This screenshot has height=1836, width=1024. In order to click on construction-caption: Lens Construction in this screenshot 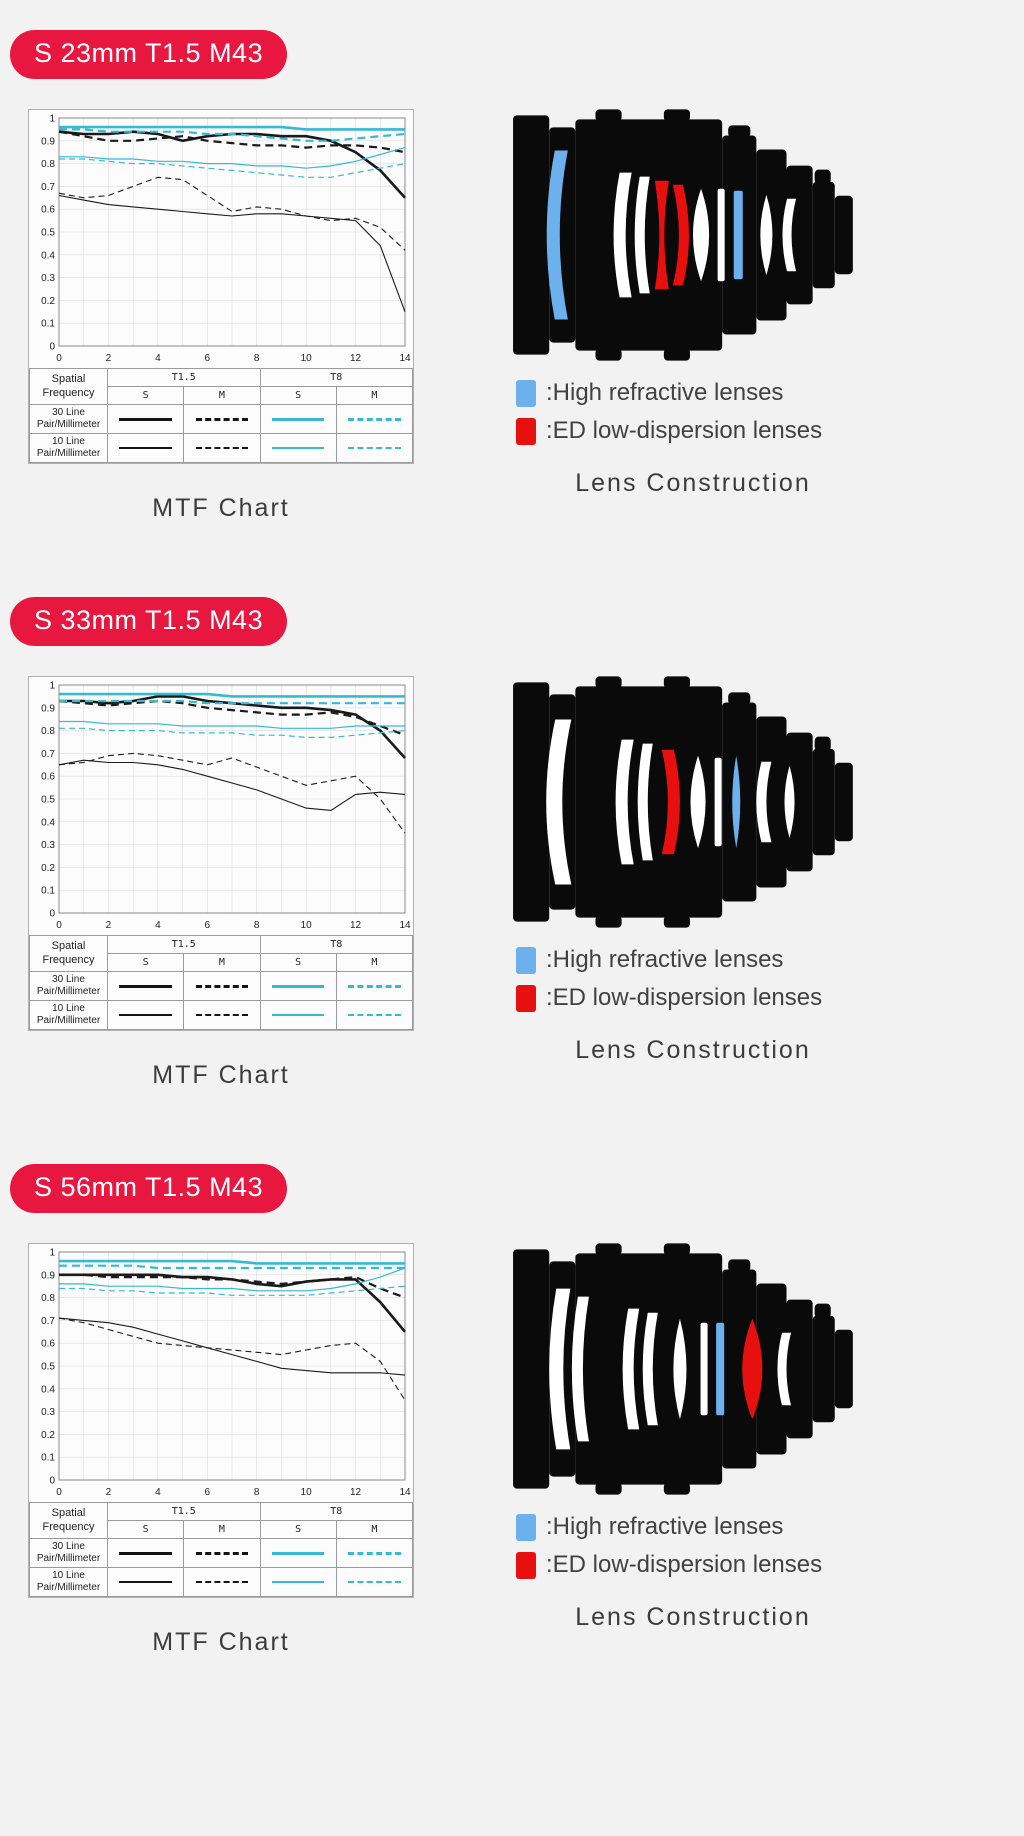, I will do `click(693, 1617)`.